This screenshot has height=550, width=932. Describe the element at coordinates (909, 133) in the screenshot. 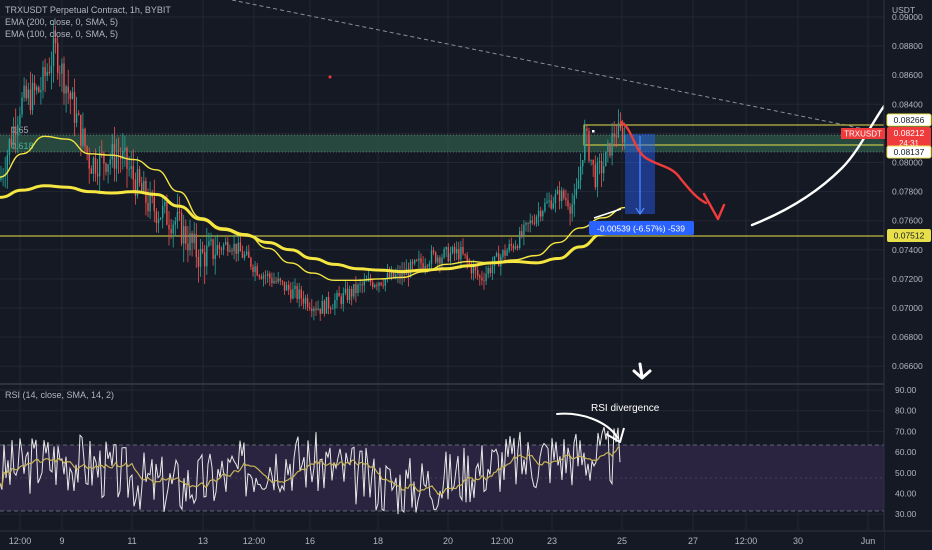

I see `badge-last-text: 0.08212` at that location.